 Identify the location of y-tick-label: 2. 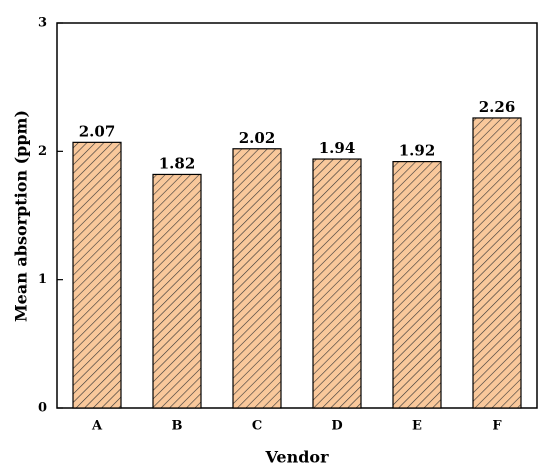
(42, 151).